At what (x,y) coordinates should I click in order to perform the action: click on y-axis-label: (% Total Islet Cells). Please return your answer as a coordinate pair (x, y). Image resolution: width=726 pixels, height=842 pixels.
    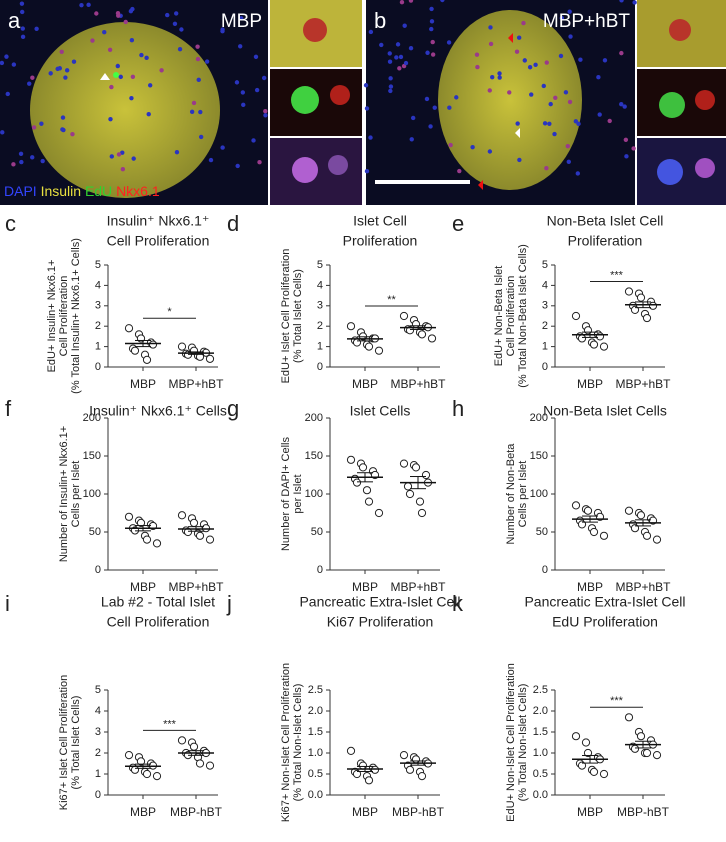
    Looking at the image, I should click on (298, 316).